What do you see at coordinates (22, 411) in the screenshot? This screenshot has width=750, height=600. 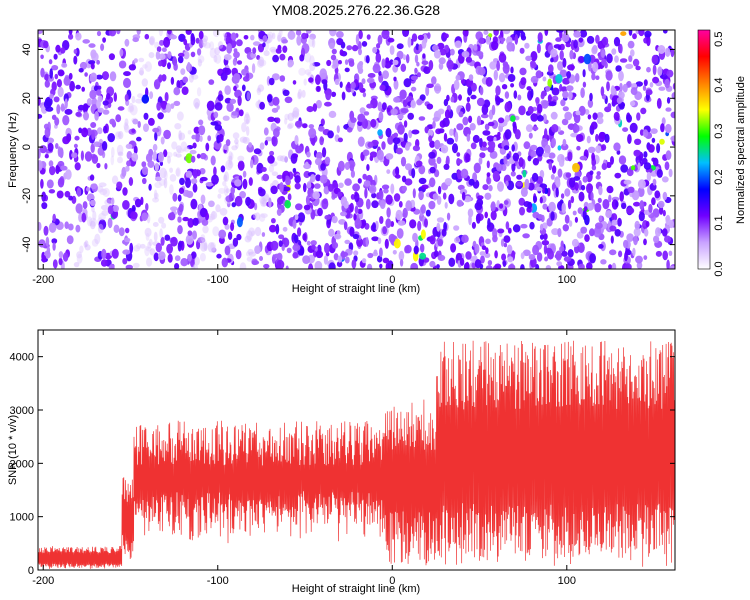 I see `y-tick-label: 3000` at bounding box center [22, 411].